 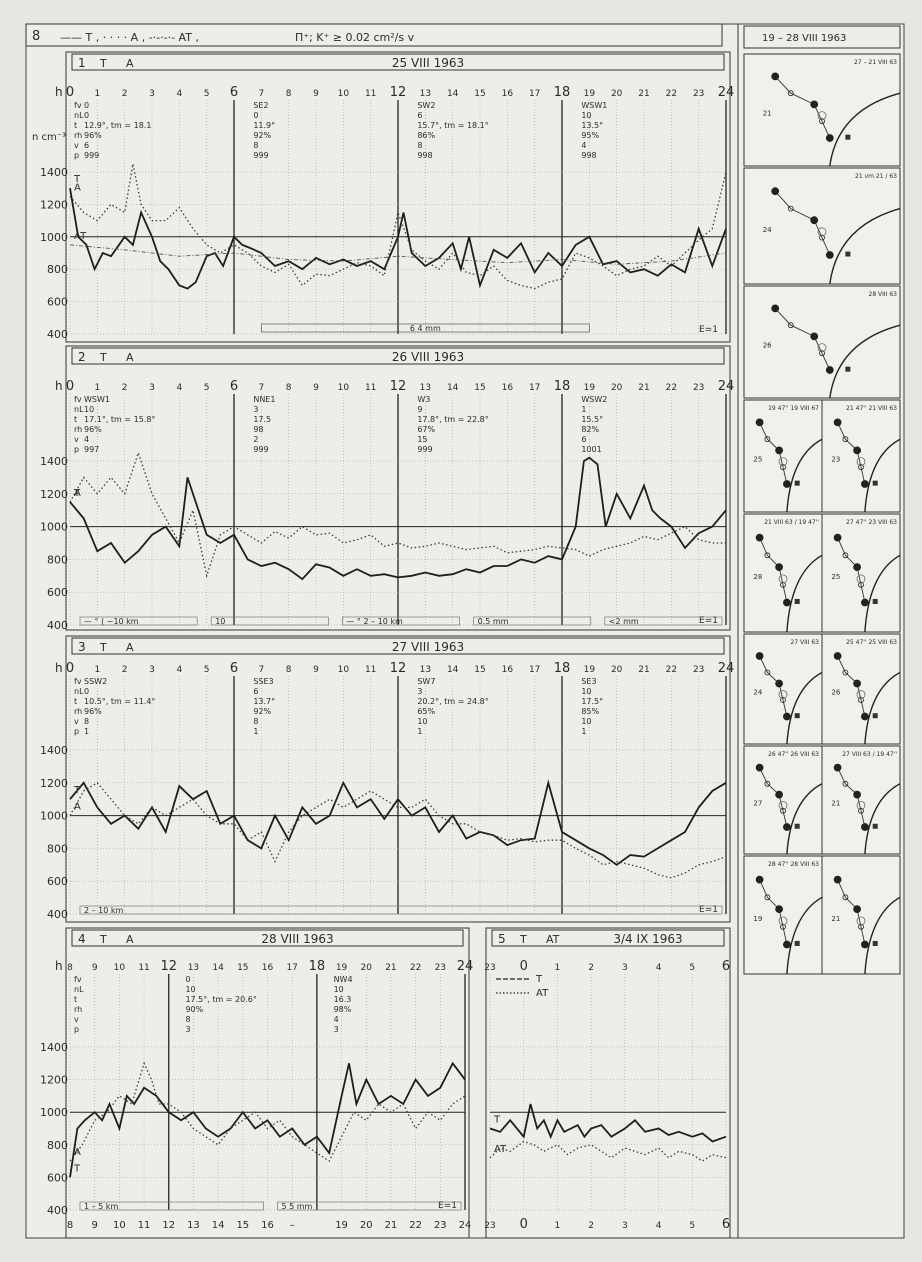 I want to click on panel-code: T, so click(x=523, y=939).